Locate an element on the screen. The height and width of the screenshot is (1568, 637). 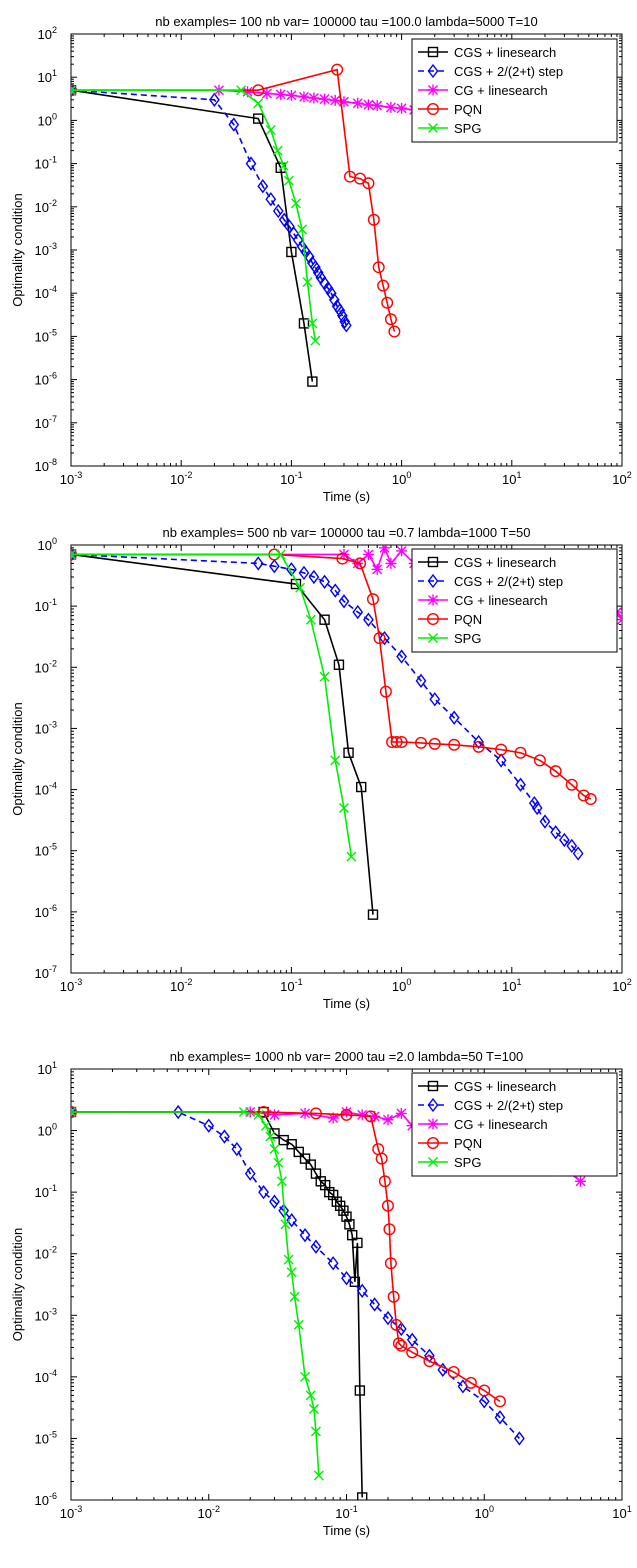
x-tick-exponent: 0 is located at coordinates (491, 1509).